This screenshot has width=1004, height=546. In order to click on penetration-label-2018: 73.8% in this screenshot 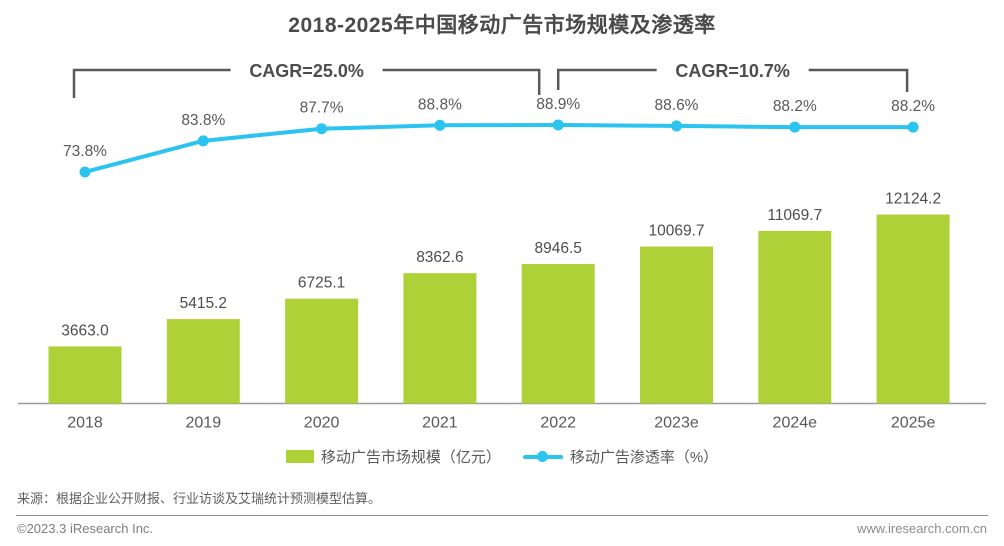, I will do `click(85, 151)`.